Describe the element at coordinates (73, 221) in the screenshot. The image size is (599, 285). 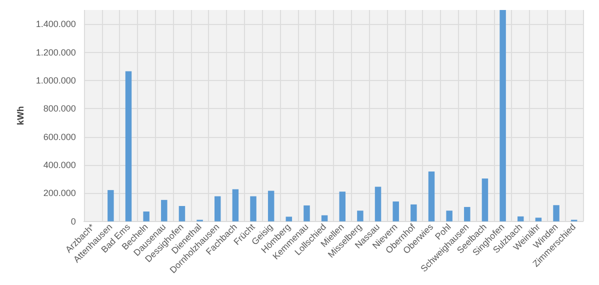
I see `y-tick-label: 0` at that location.